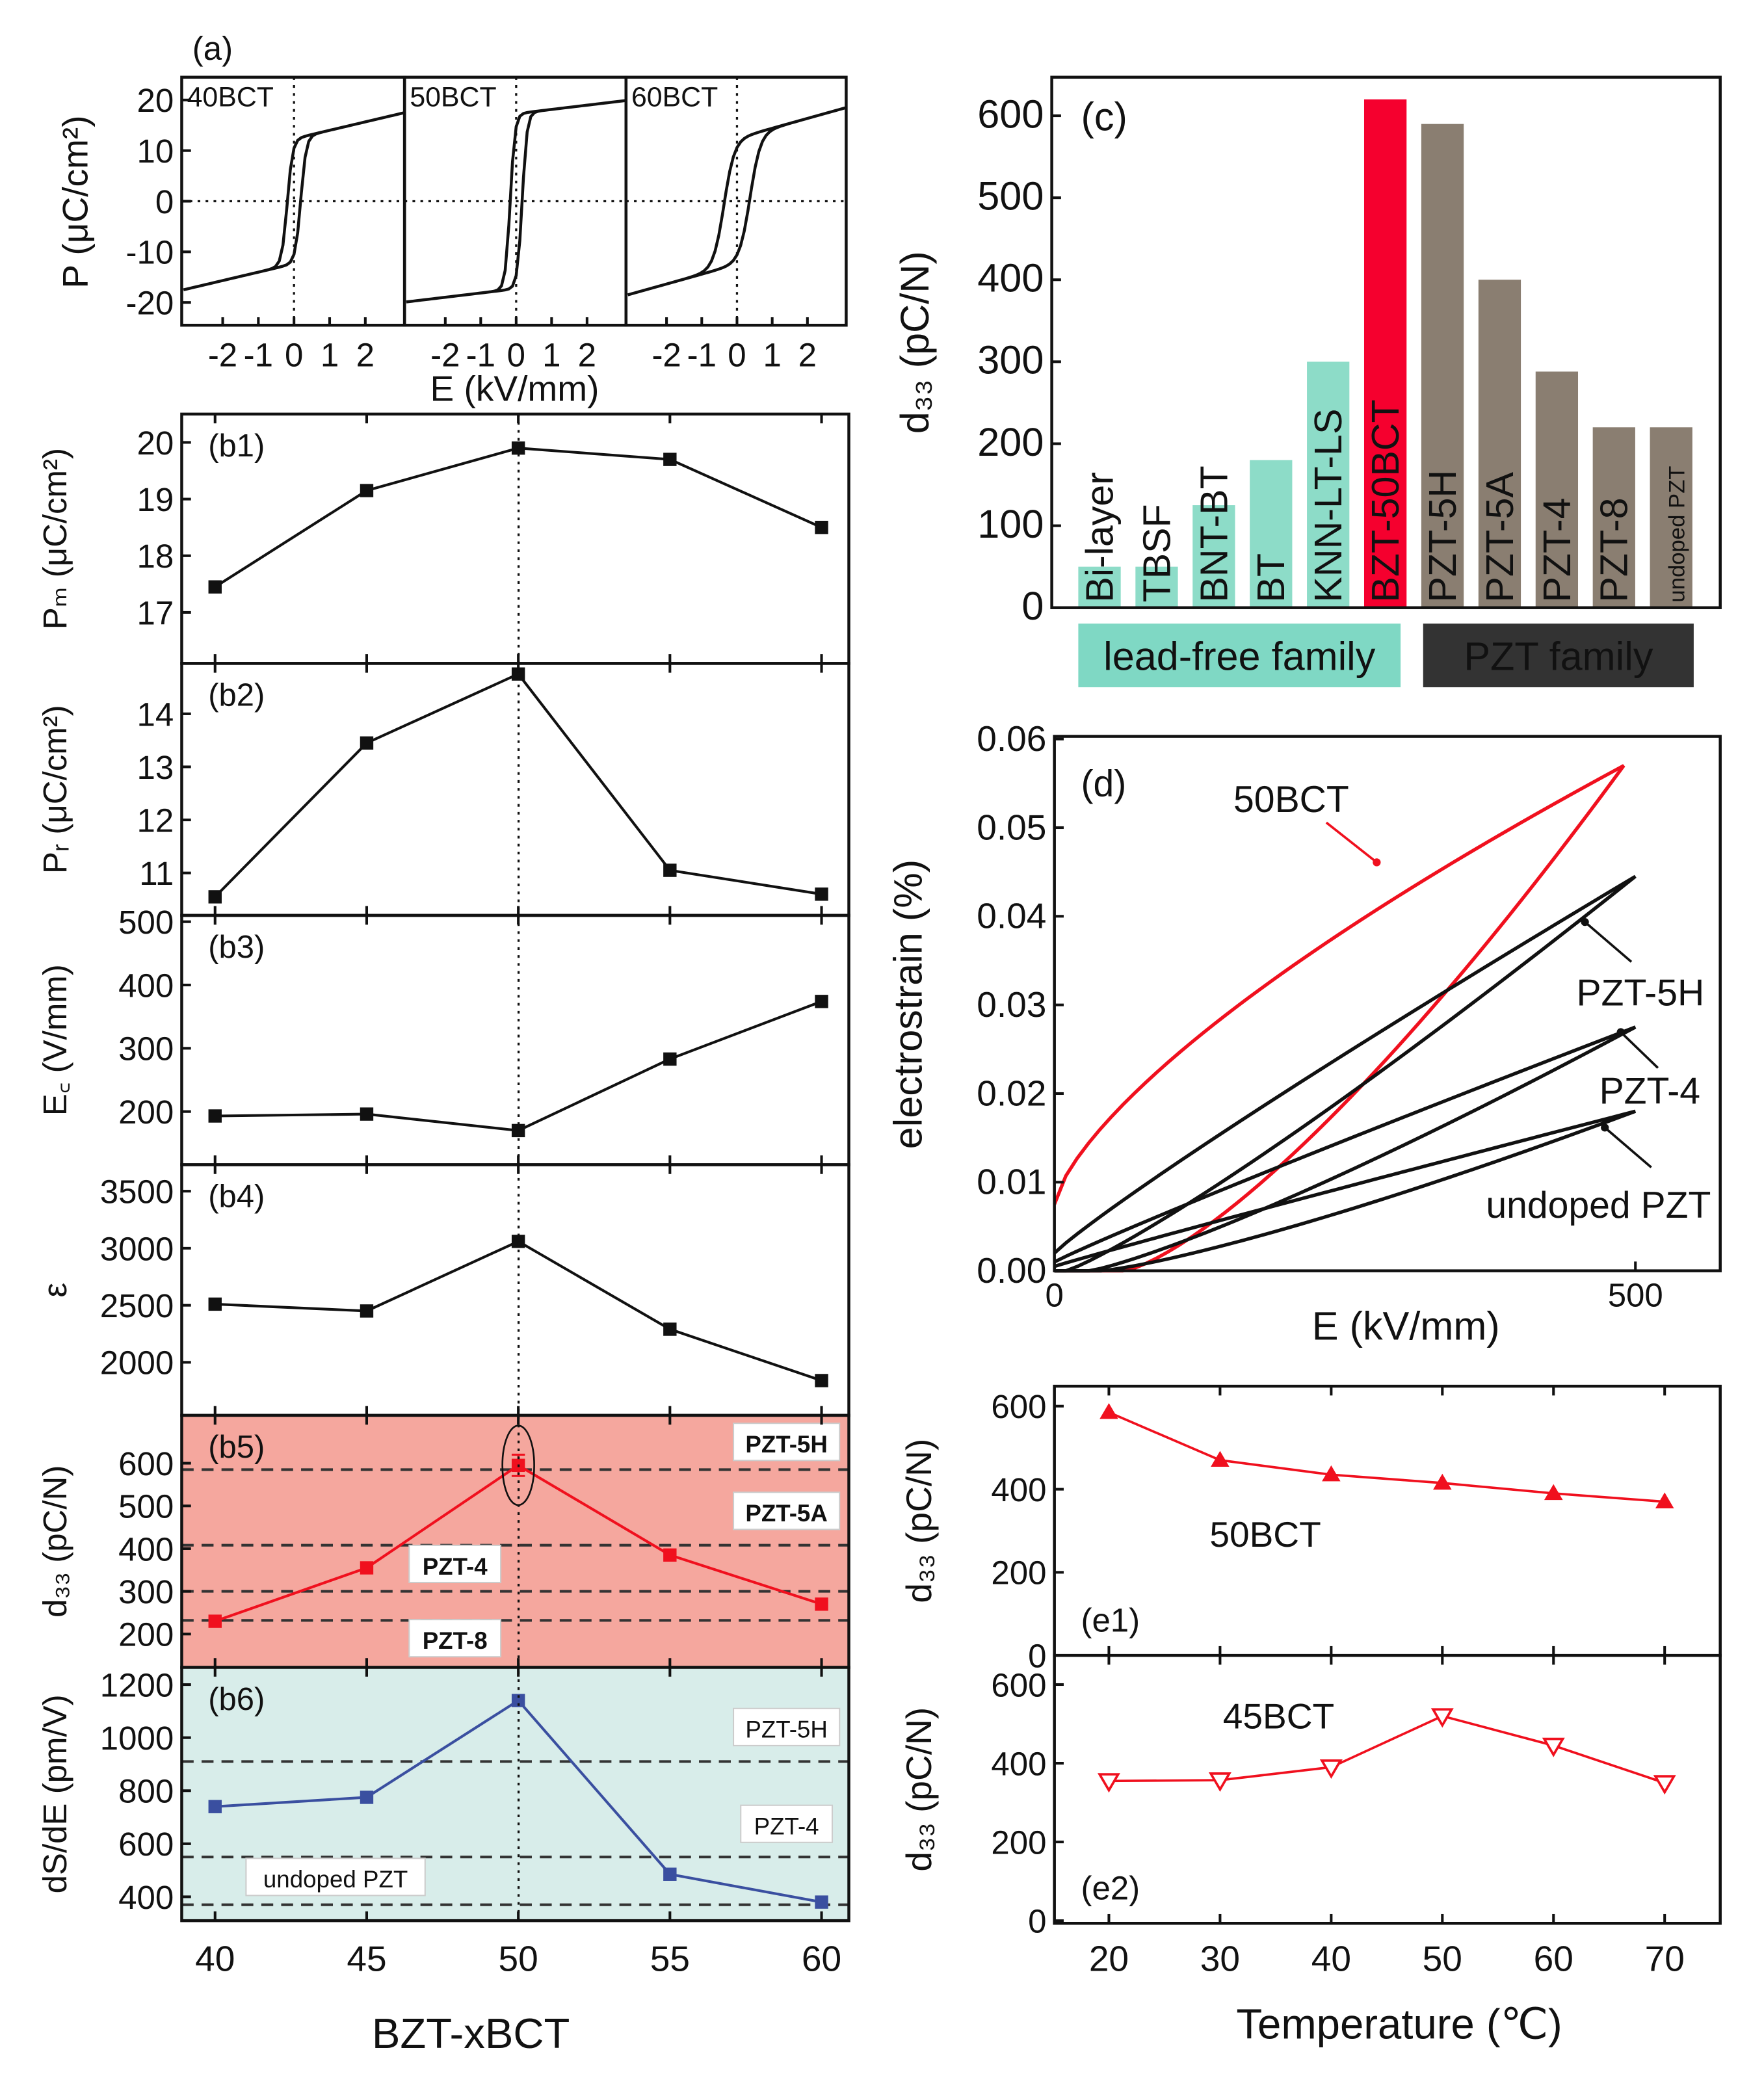 The width and height of the screenshot is (1764, 2100). Describe the element at coordinates (787, 1826) in the screenshot. I see `reference-label: PZT-4` at that location.